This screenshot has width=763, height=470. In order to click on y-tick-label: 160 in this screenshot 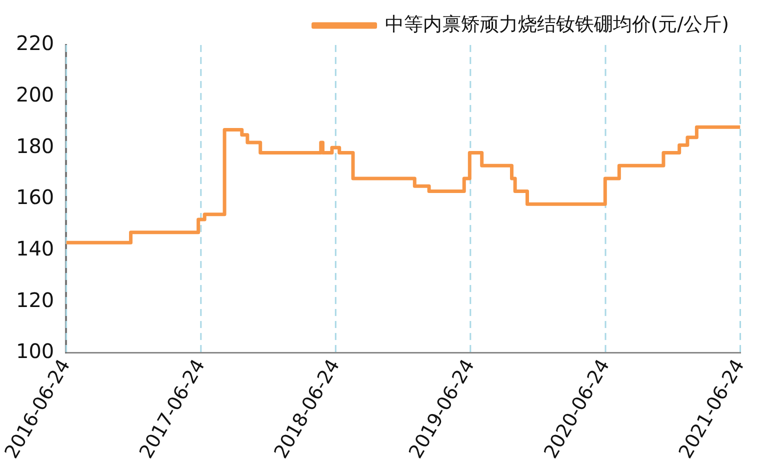, I will do `click(35, 197)`.